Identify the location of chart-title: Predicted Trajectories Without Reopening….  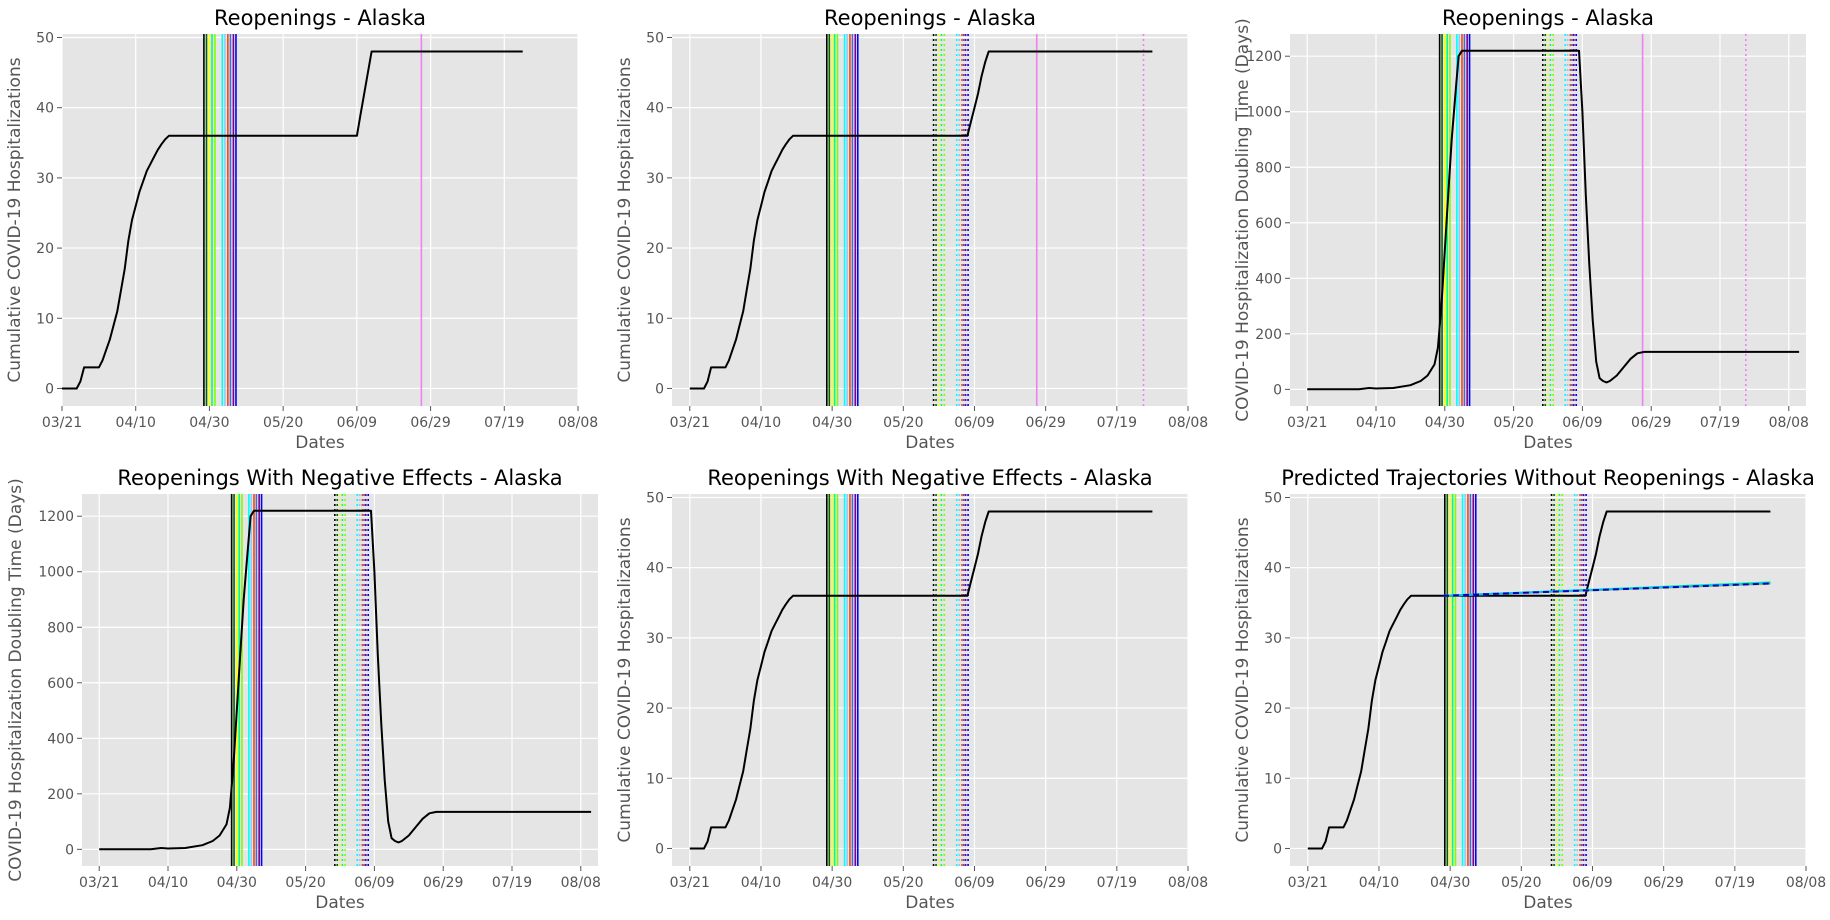
(1548, 478).